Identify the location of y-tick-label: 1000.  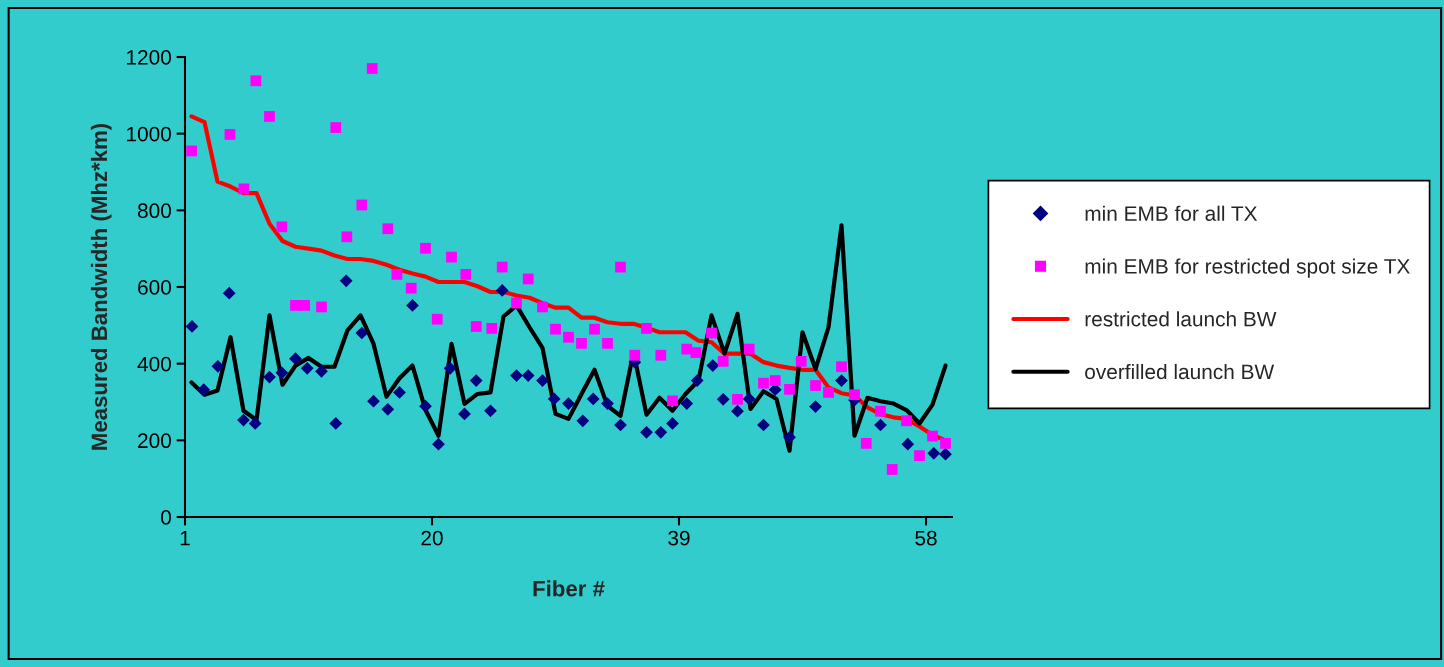
(149, 134).